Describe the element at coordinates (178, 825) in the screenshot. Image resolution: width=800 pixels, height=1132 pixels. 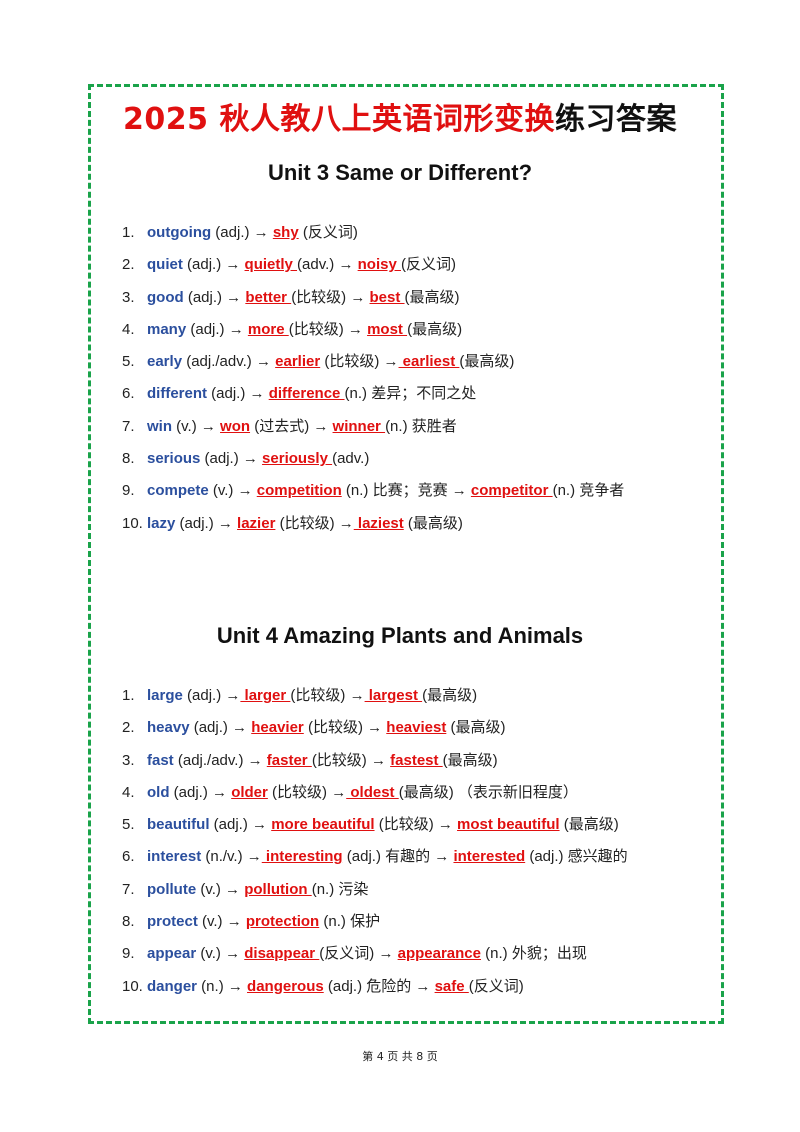
I see `keyword: beautiful` at that location.